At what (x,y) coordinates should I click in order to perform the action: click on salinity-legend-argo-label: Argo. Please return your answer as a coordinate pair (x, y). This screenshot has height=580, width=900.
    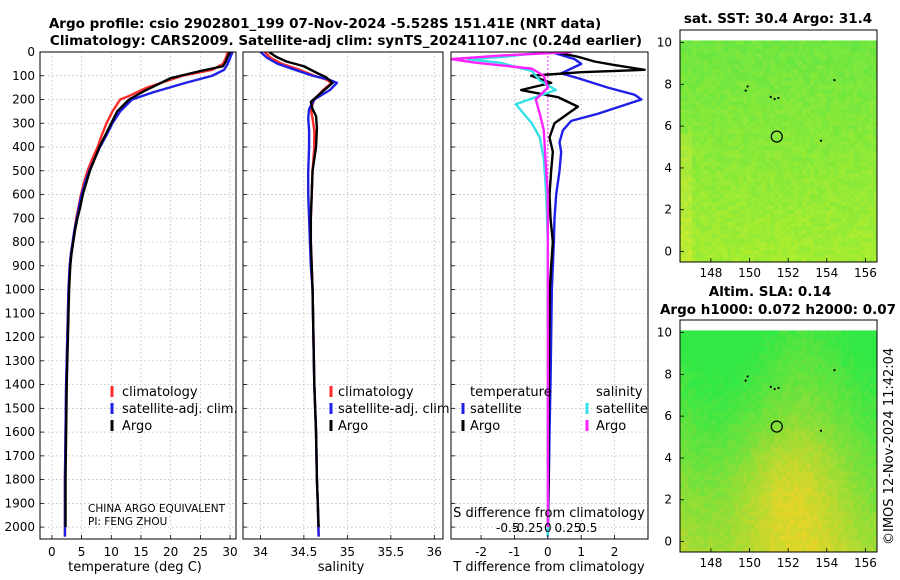
    Looking at the image, I should click on (353, 426).